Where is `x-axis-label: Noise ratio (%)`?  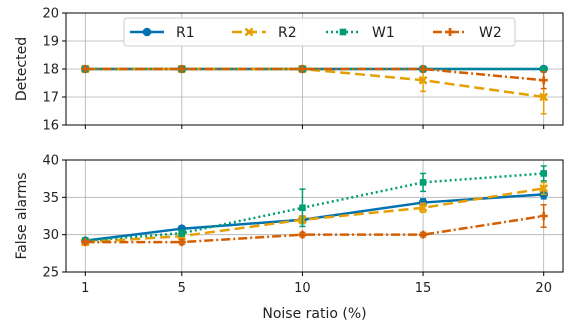 x-axis-label: Noise ratio (%) is located at coordinates (314, 314).